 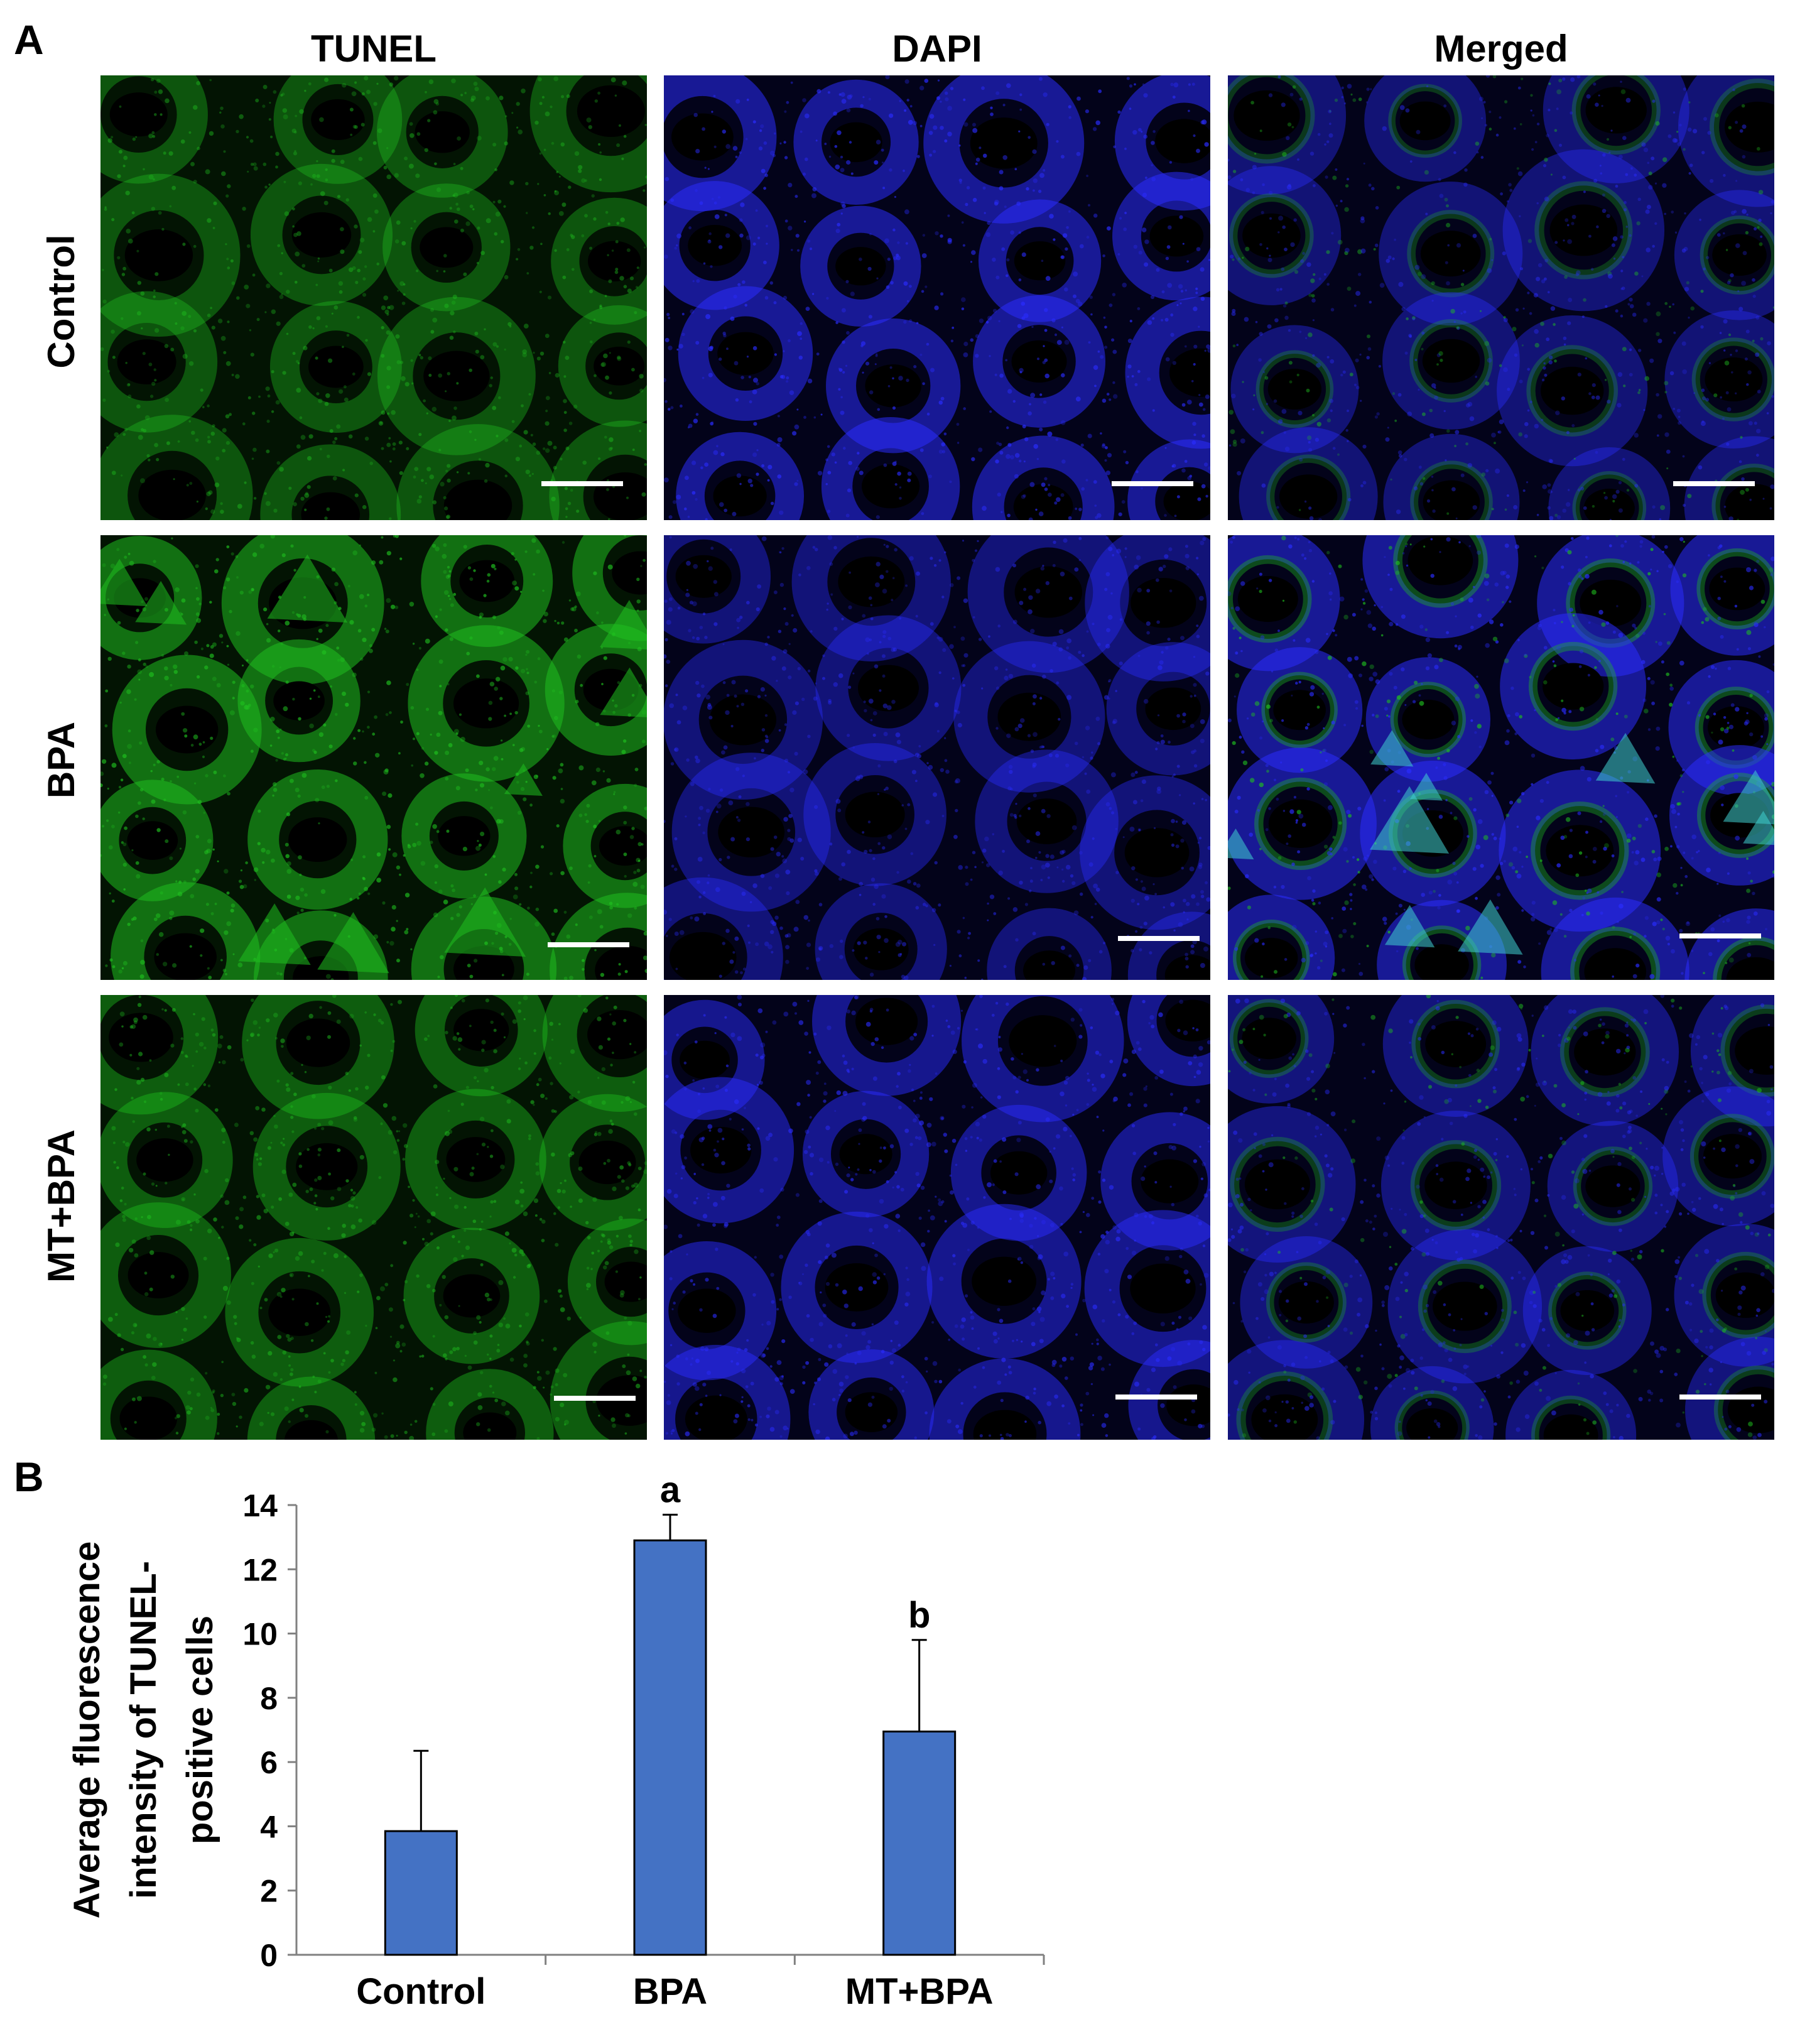 What do you see at coordinates (269, 1826) in the screenshot?
I see `y-tick-label: 4` at bounding box center [269, 1826].